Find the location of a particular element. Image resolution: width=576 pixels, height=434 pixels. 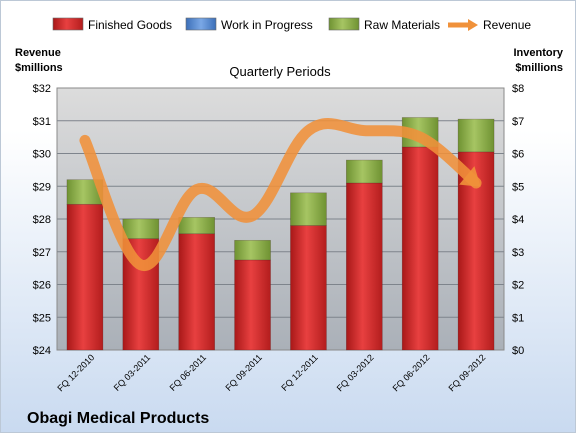

left-tick-label: $25 is located at coordinates (42, 318).